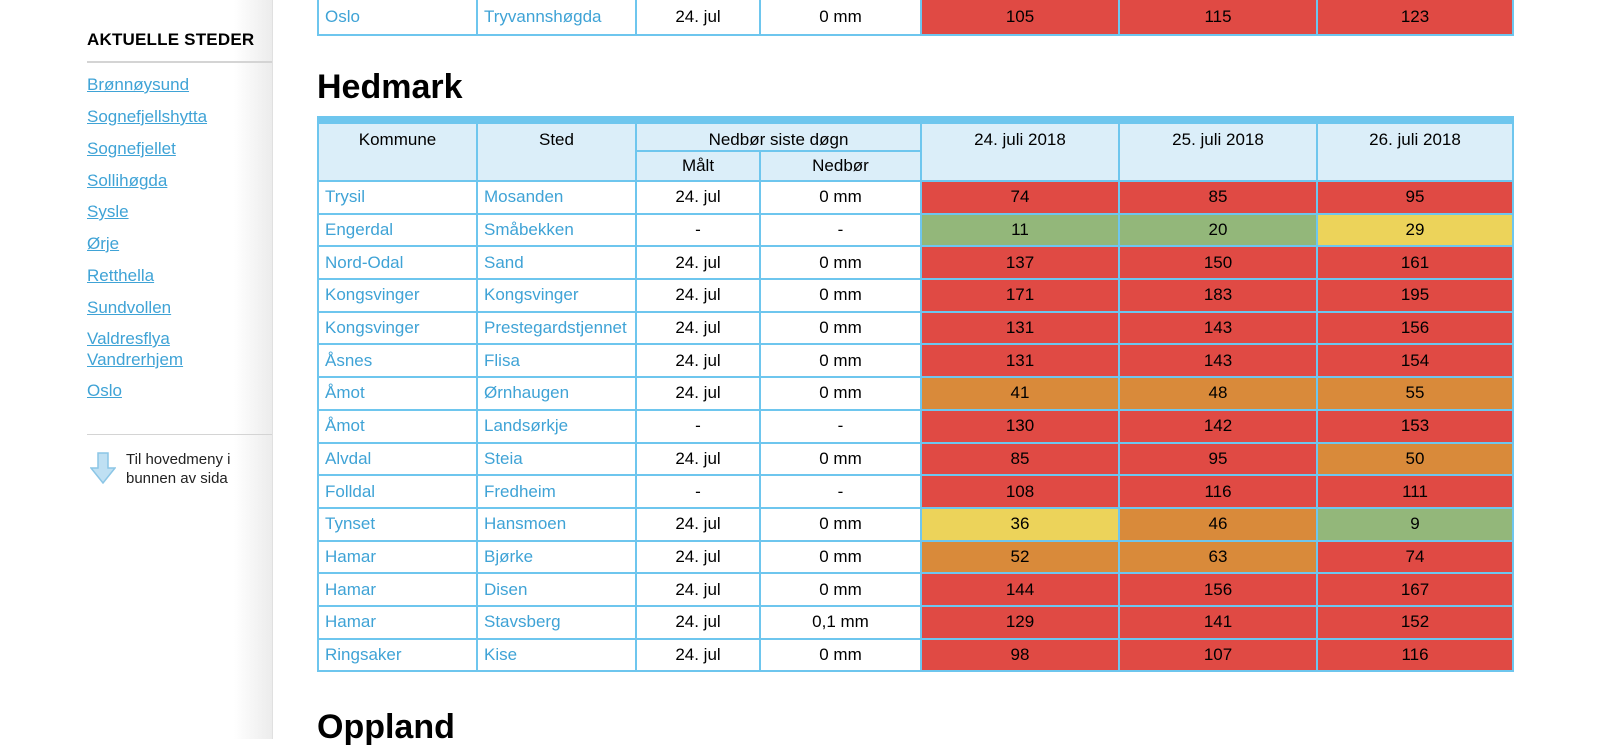  What do you see at coordinates (397, 655) in the screenshot?
I see `kommune-link: Ringsaker` at bounding box center [397, 655].